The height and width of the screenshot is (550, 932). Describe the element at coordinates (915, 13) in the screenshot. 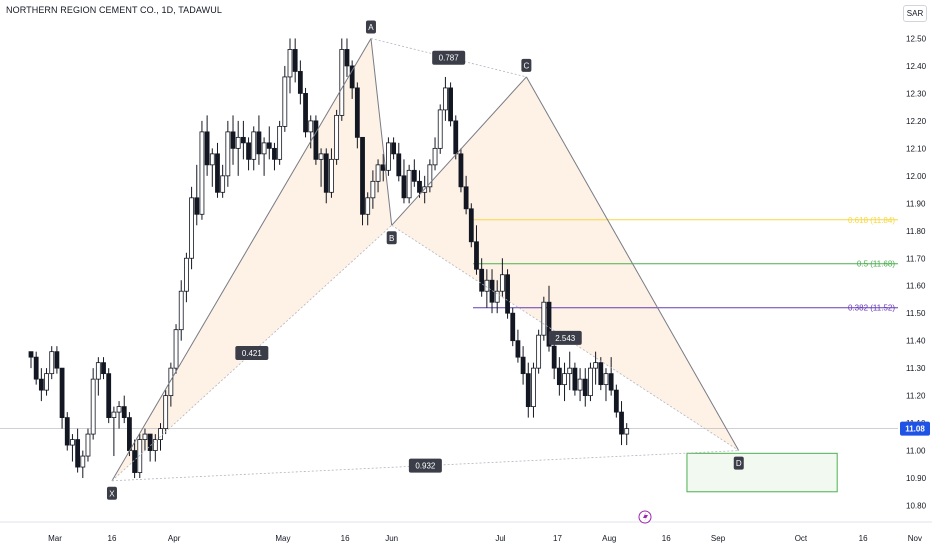

I see `currency-badge: SAR` at that location.